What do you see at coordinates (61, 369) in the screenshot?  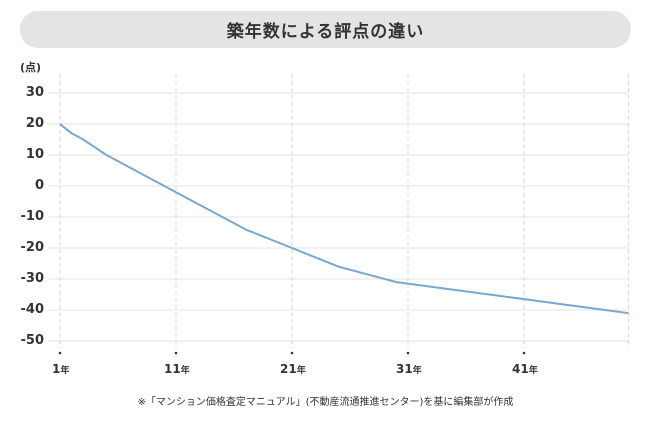 I see `x-tick-label: 1年` at bounding box center [61, 369].